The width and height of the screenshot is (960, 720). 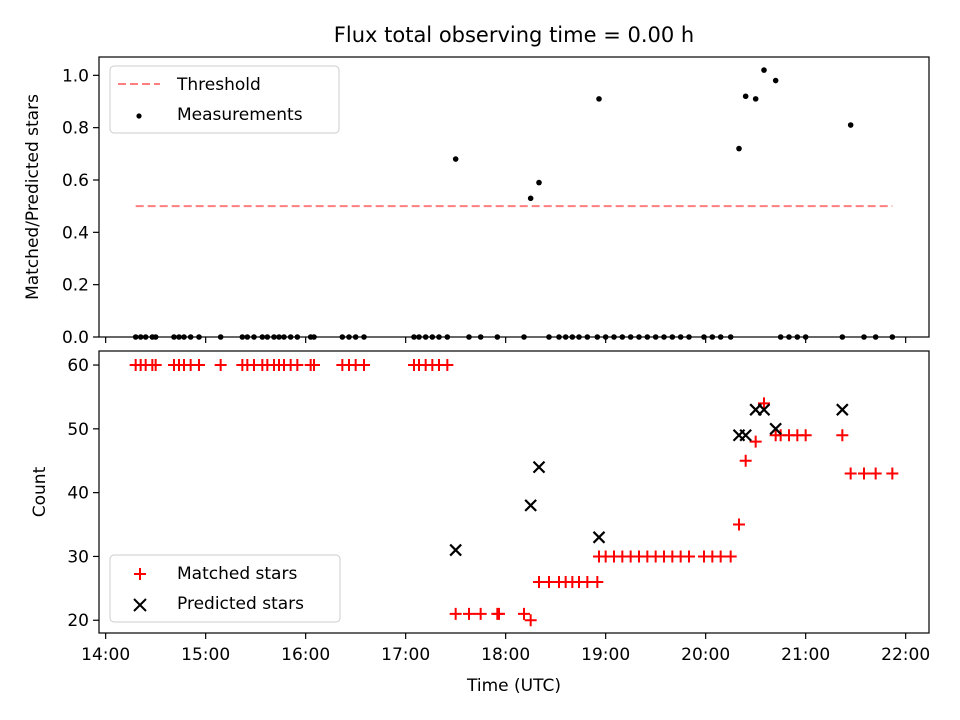 I want to click on bottom-y-tick-label: 60, so click(x=78, y=366).